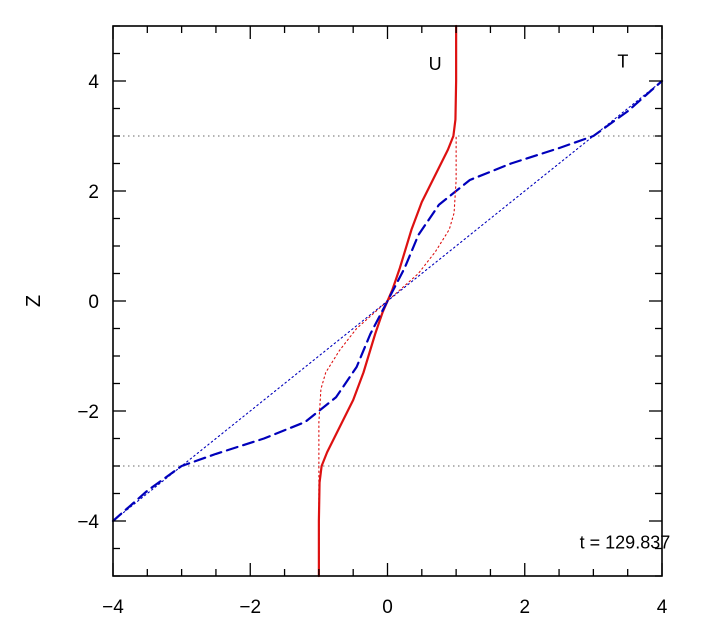 The image size is (722, 623). What do you see at coordinates (93, 192) in the screenshot?
I see `y-tick-label: 2` at bounding box center [93, 192].